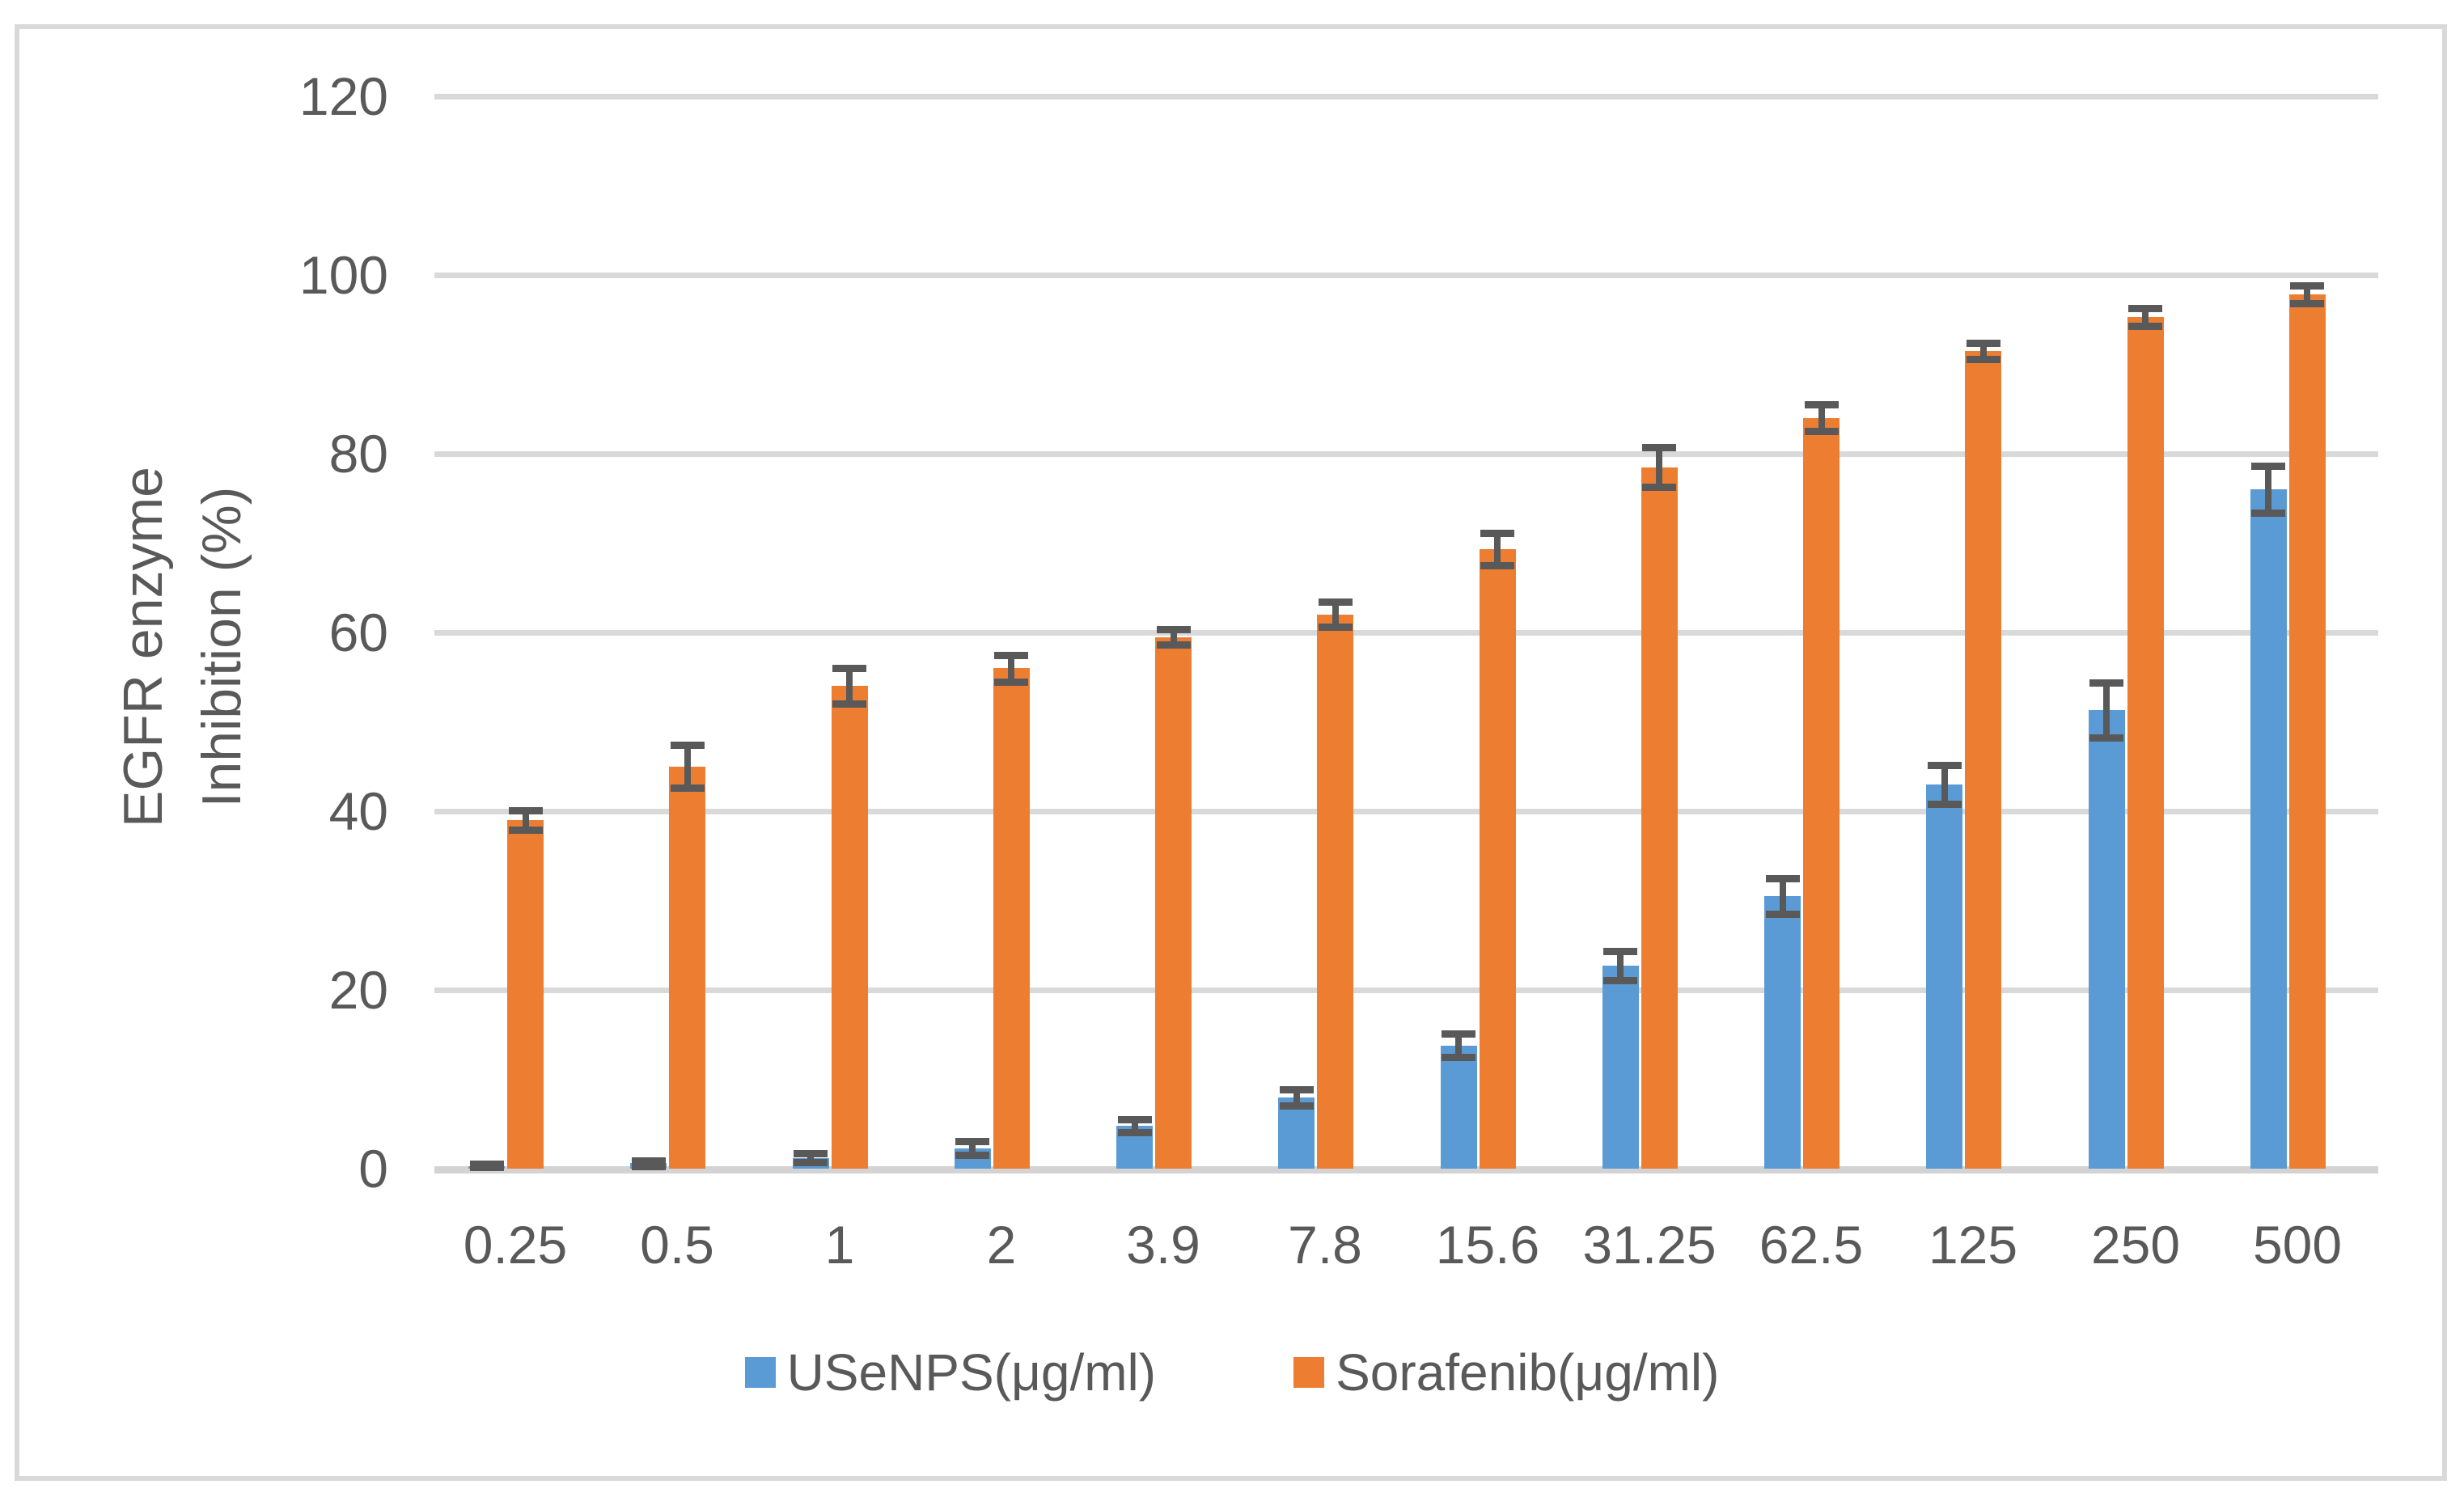 The width and height of the screenshot is (2464, 1497). I want to click on legend-item-usenps: USeNPS(μg/ml), so click(950, 1373).